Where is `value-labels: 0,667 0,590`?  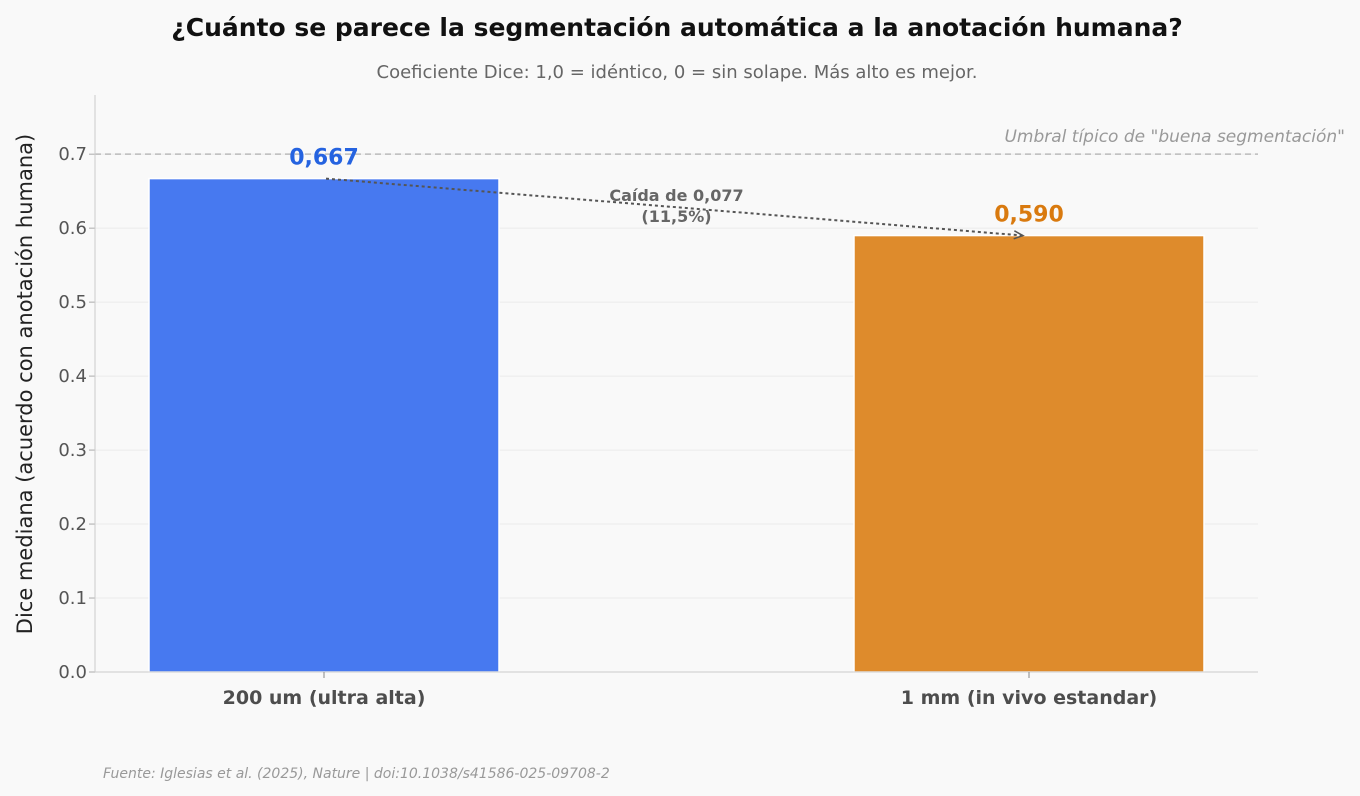
value-labels: 0,667 0,590 is located at coordinates (676, 187).